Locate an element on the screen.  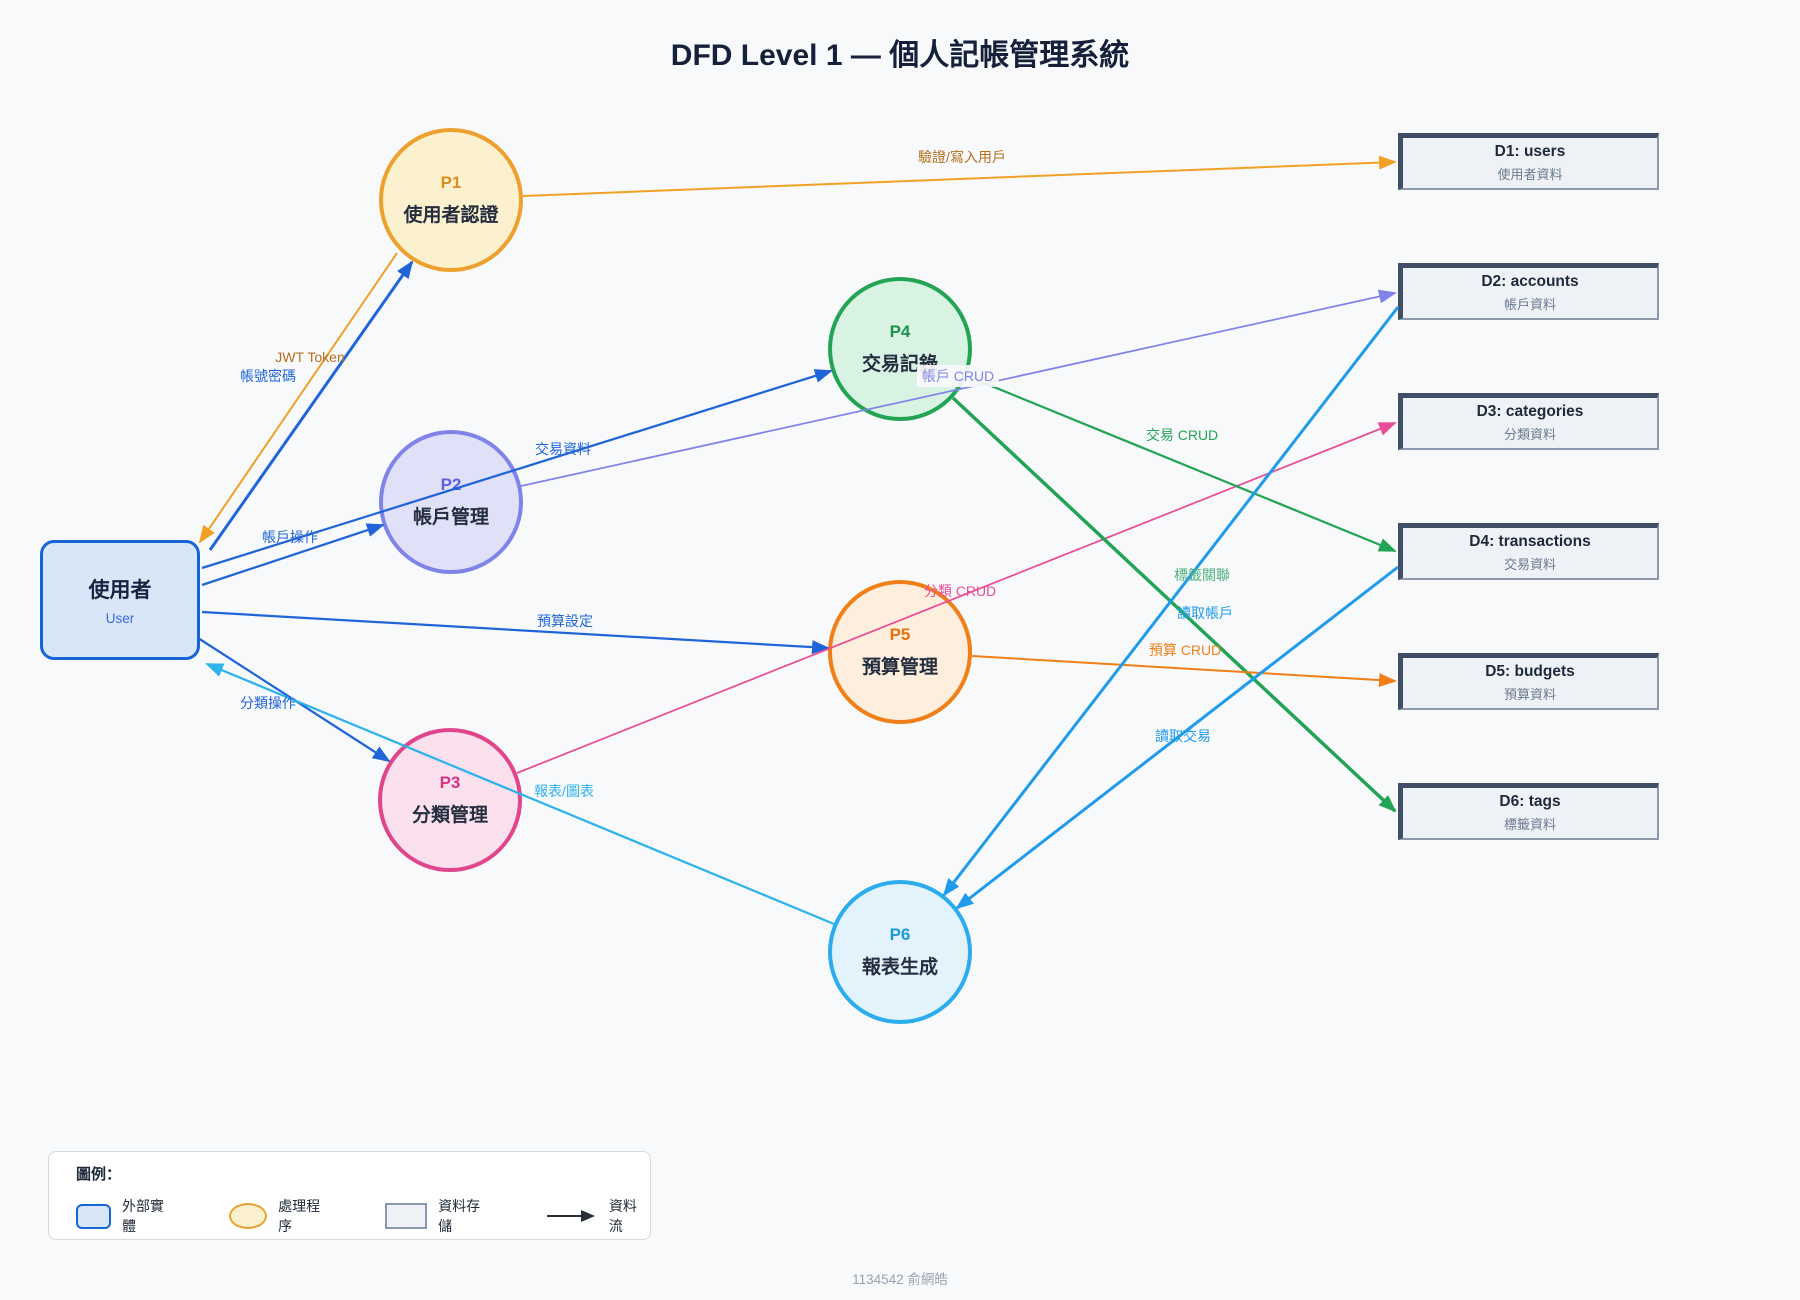
flow-label-read-accounts: 讀取帳戶 is located at coordinates (1205, 613).